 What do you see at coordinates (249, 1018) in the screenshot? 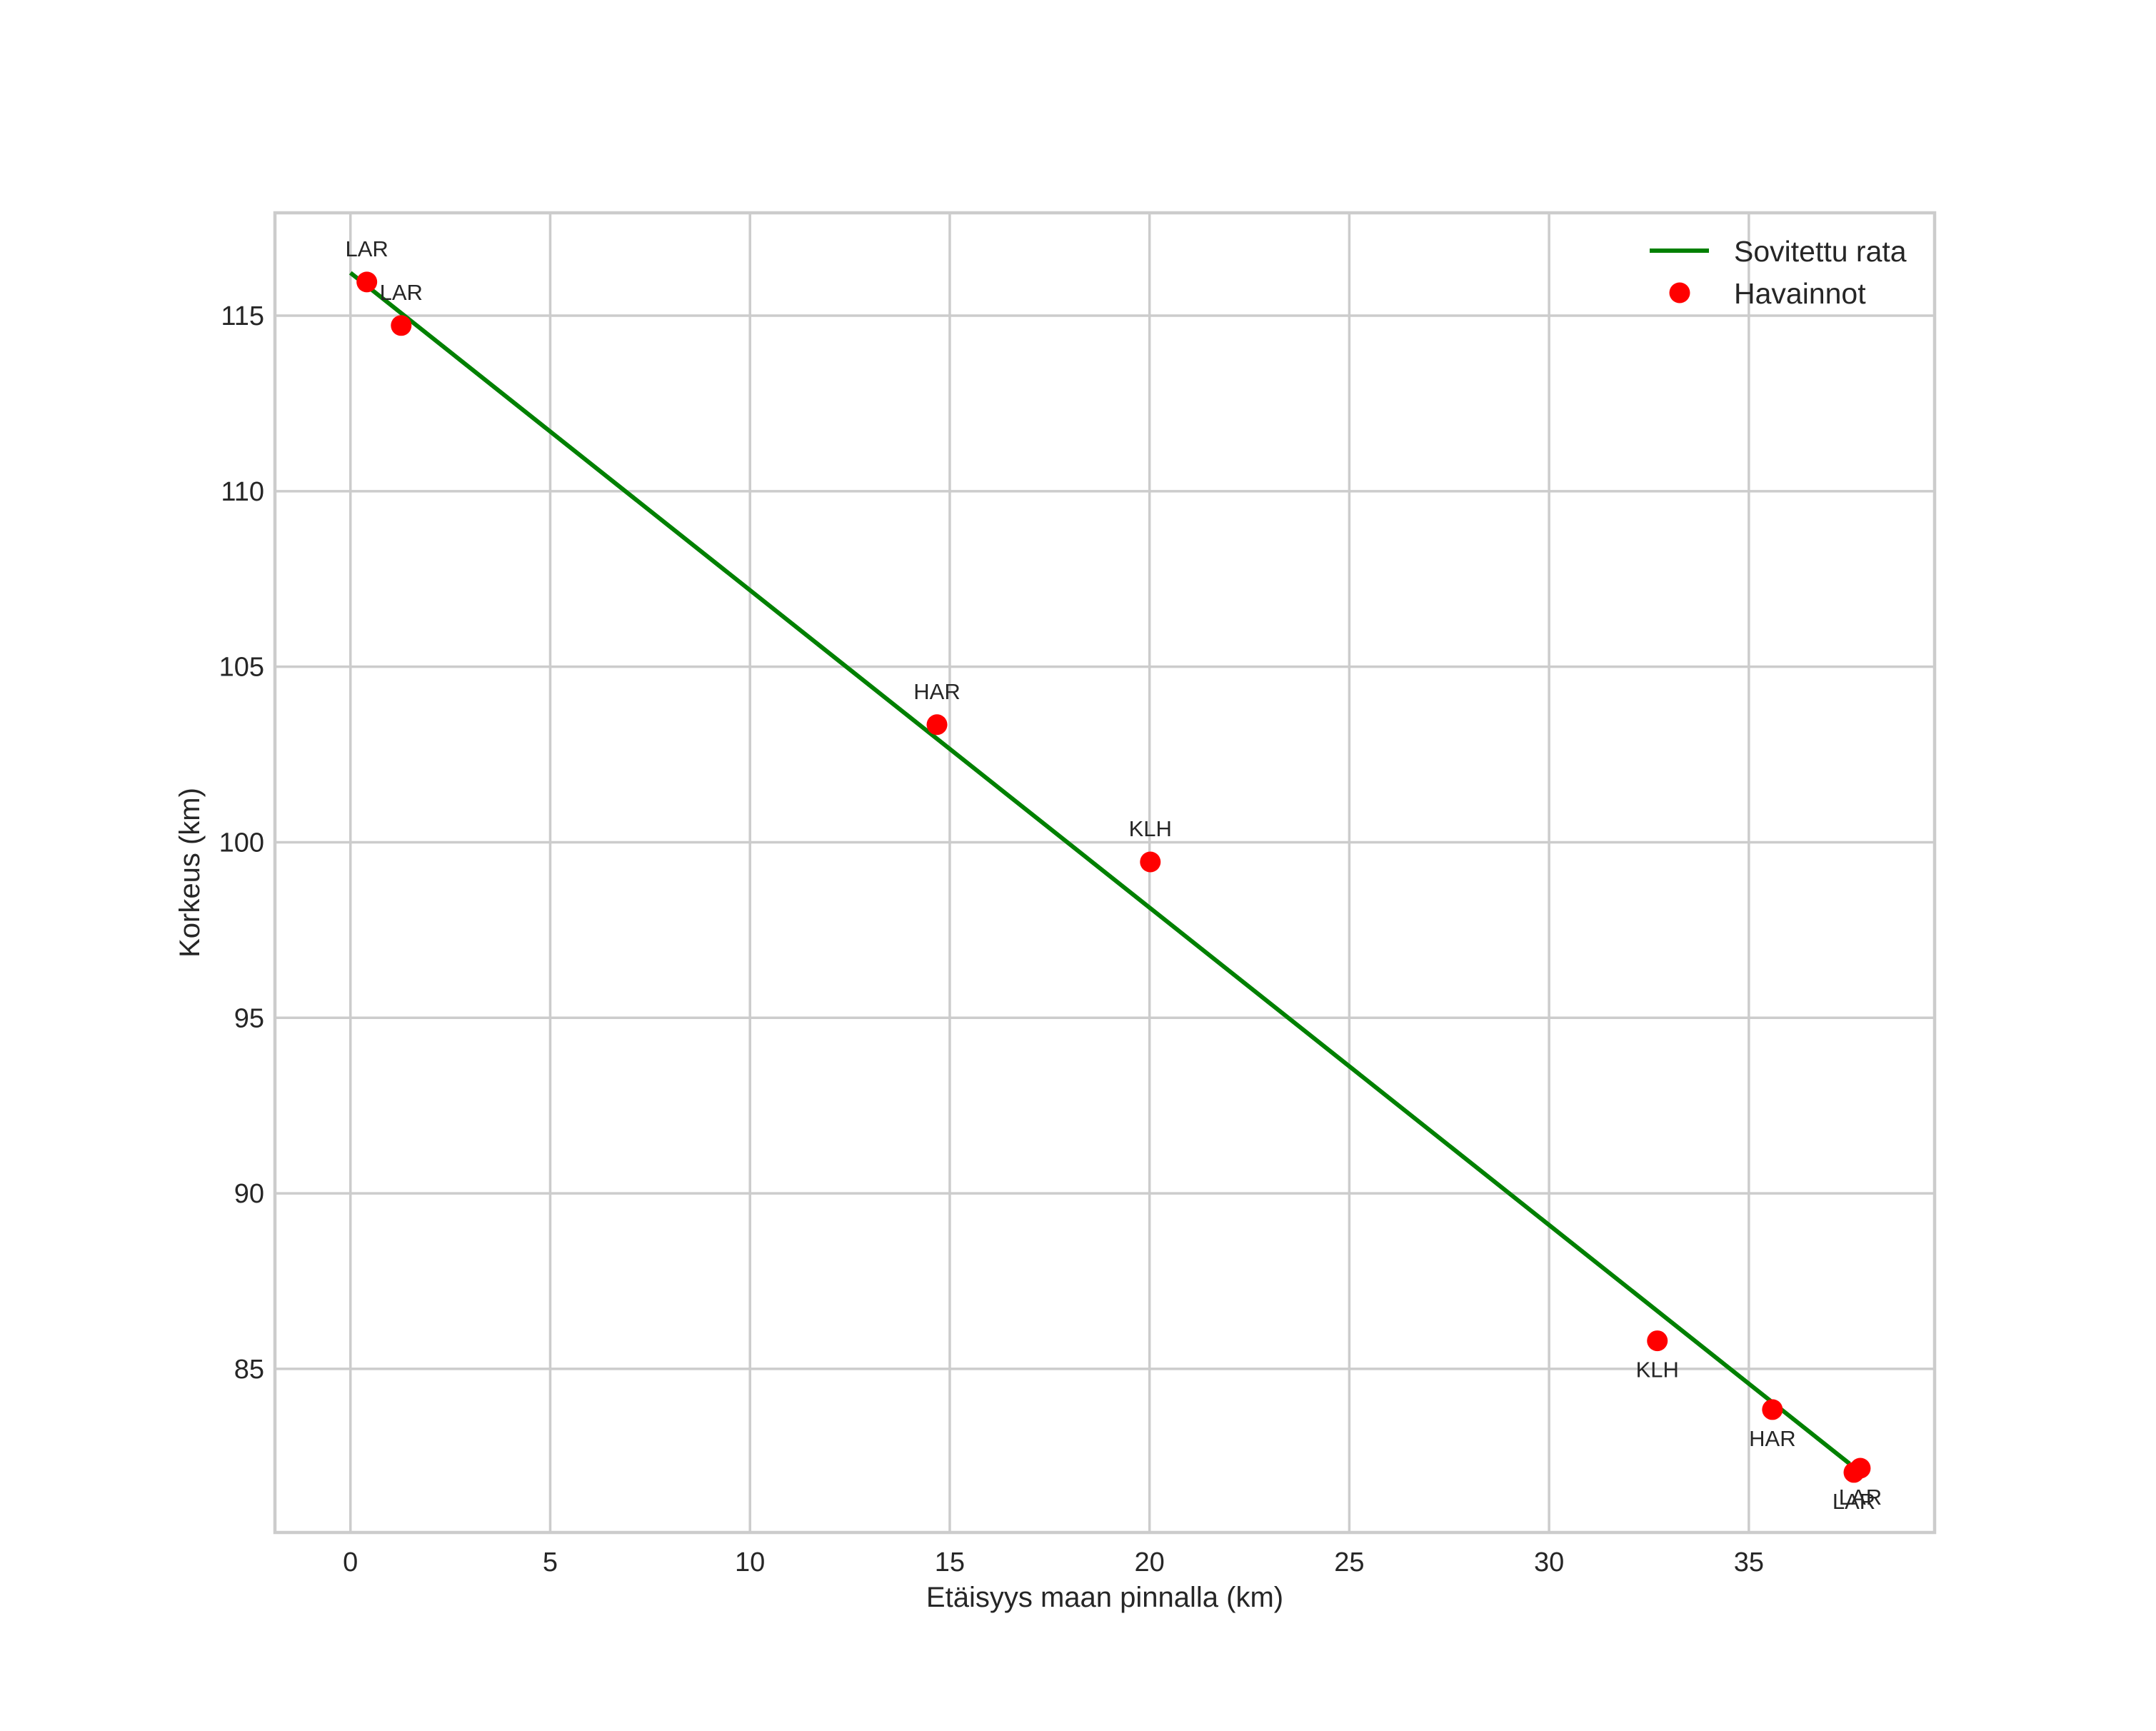
I see `y-tick-label: 95` at bounding box center [249, 1018].